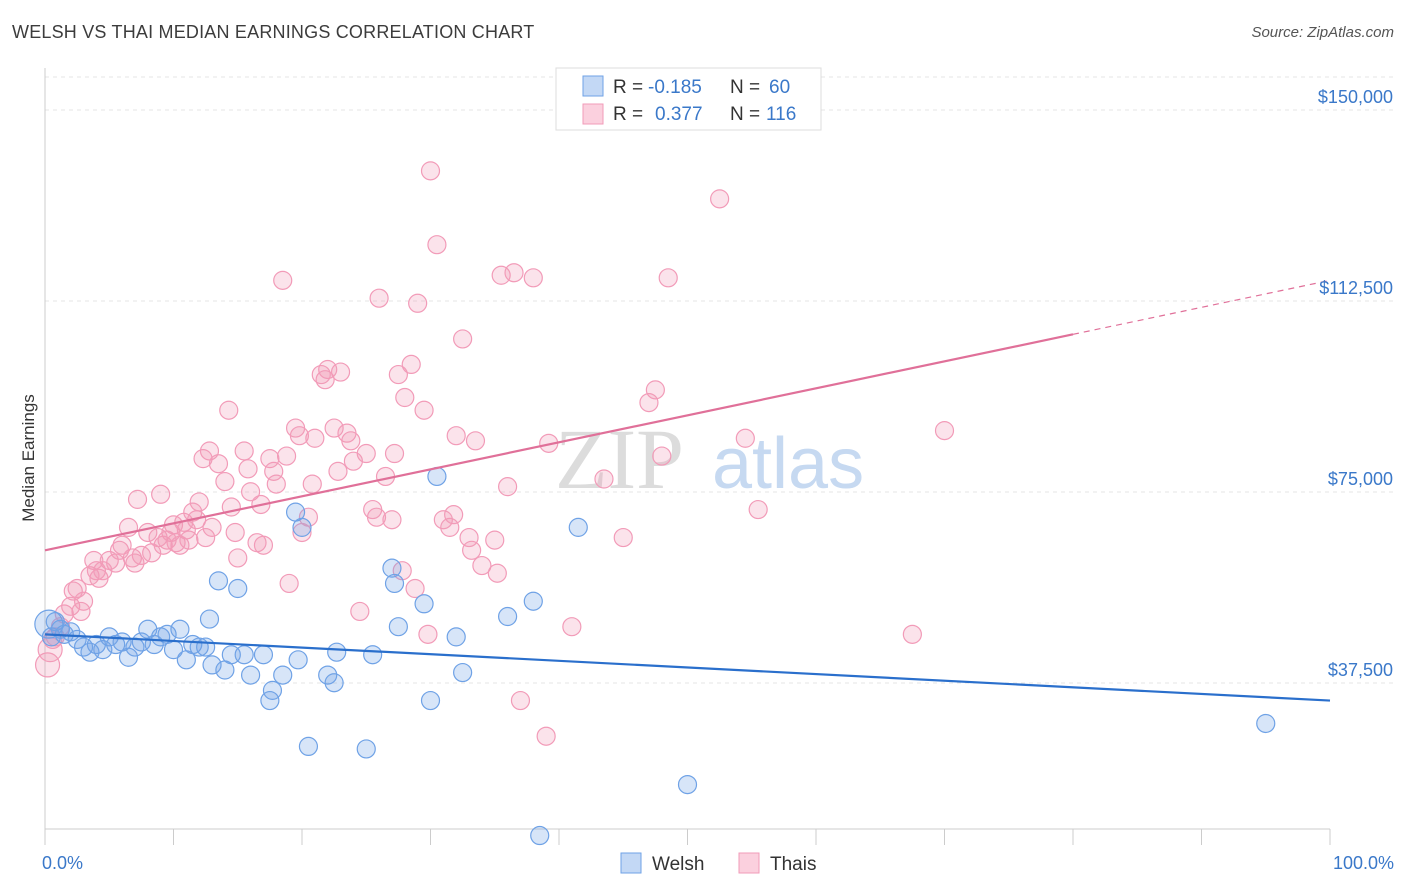 This screenshot has width=1406, height=892. What do you see at coordinates (1322, 32) in the screenshot?
I see `source-label: Source: ZipAtlas.com` at bounding box center [1322, 32].